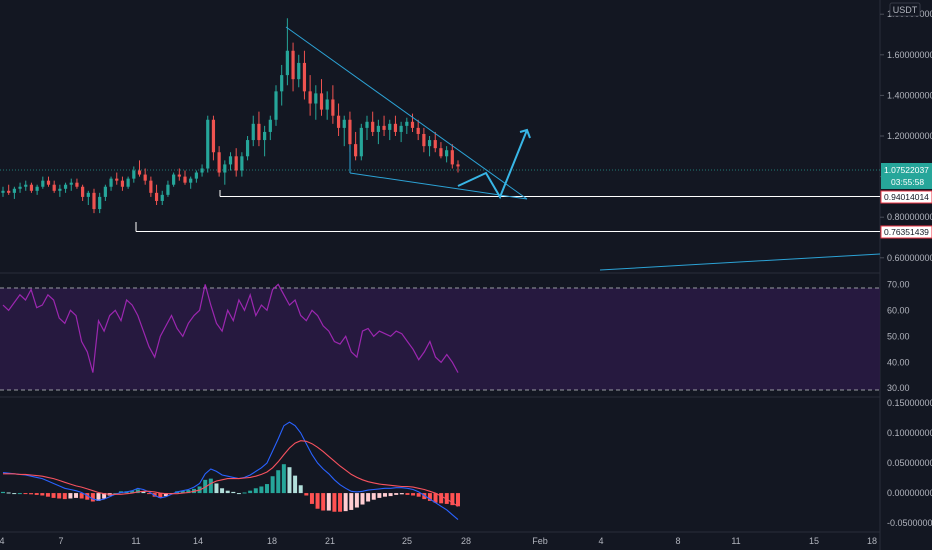  I want to click on level-tag-lower-bg, so click(906, 232).